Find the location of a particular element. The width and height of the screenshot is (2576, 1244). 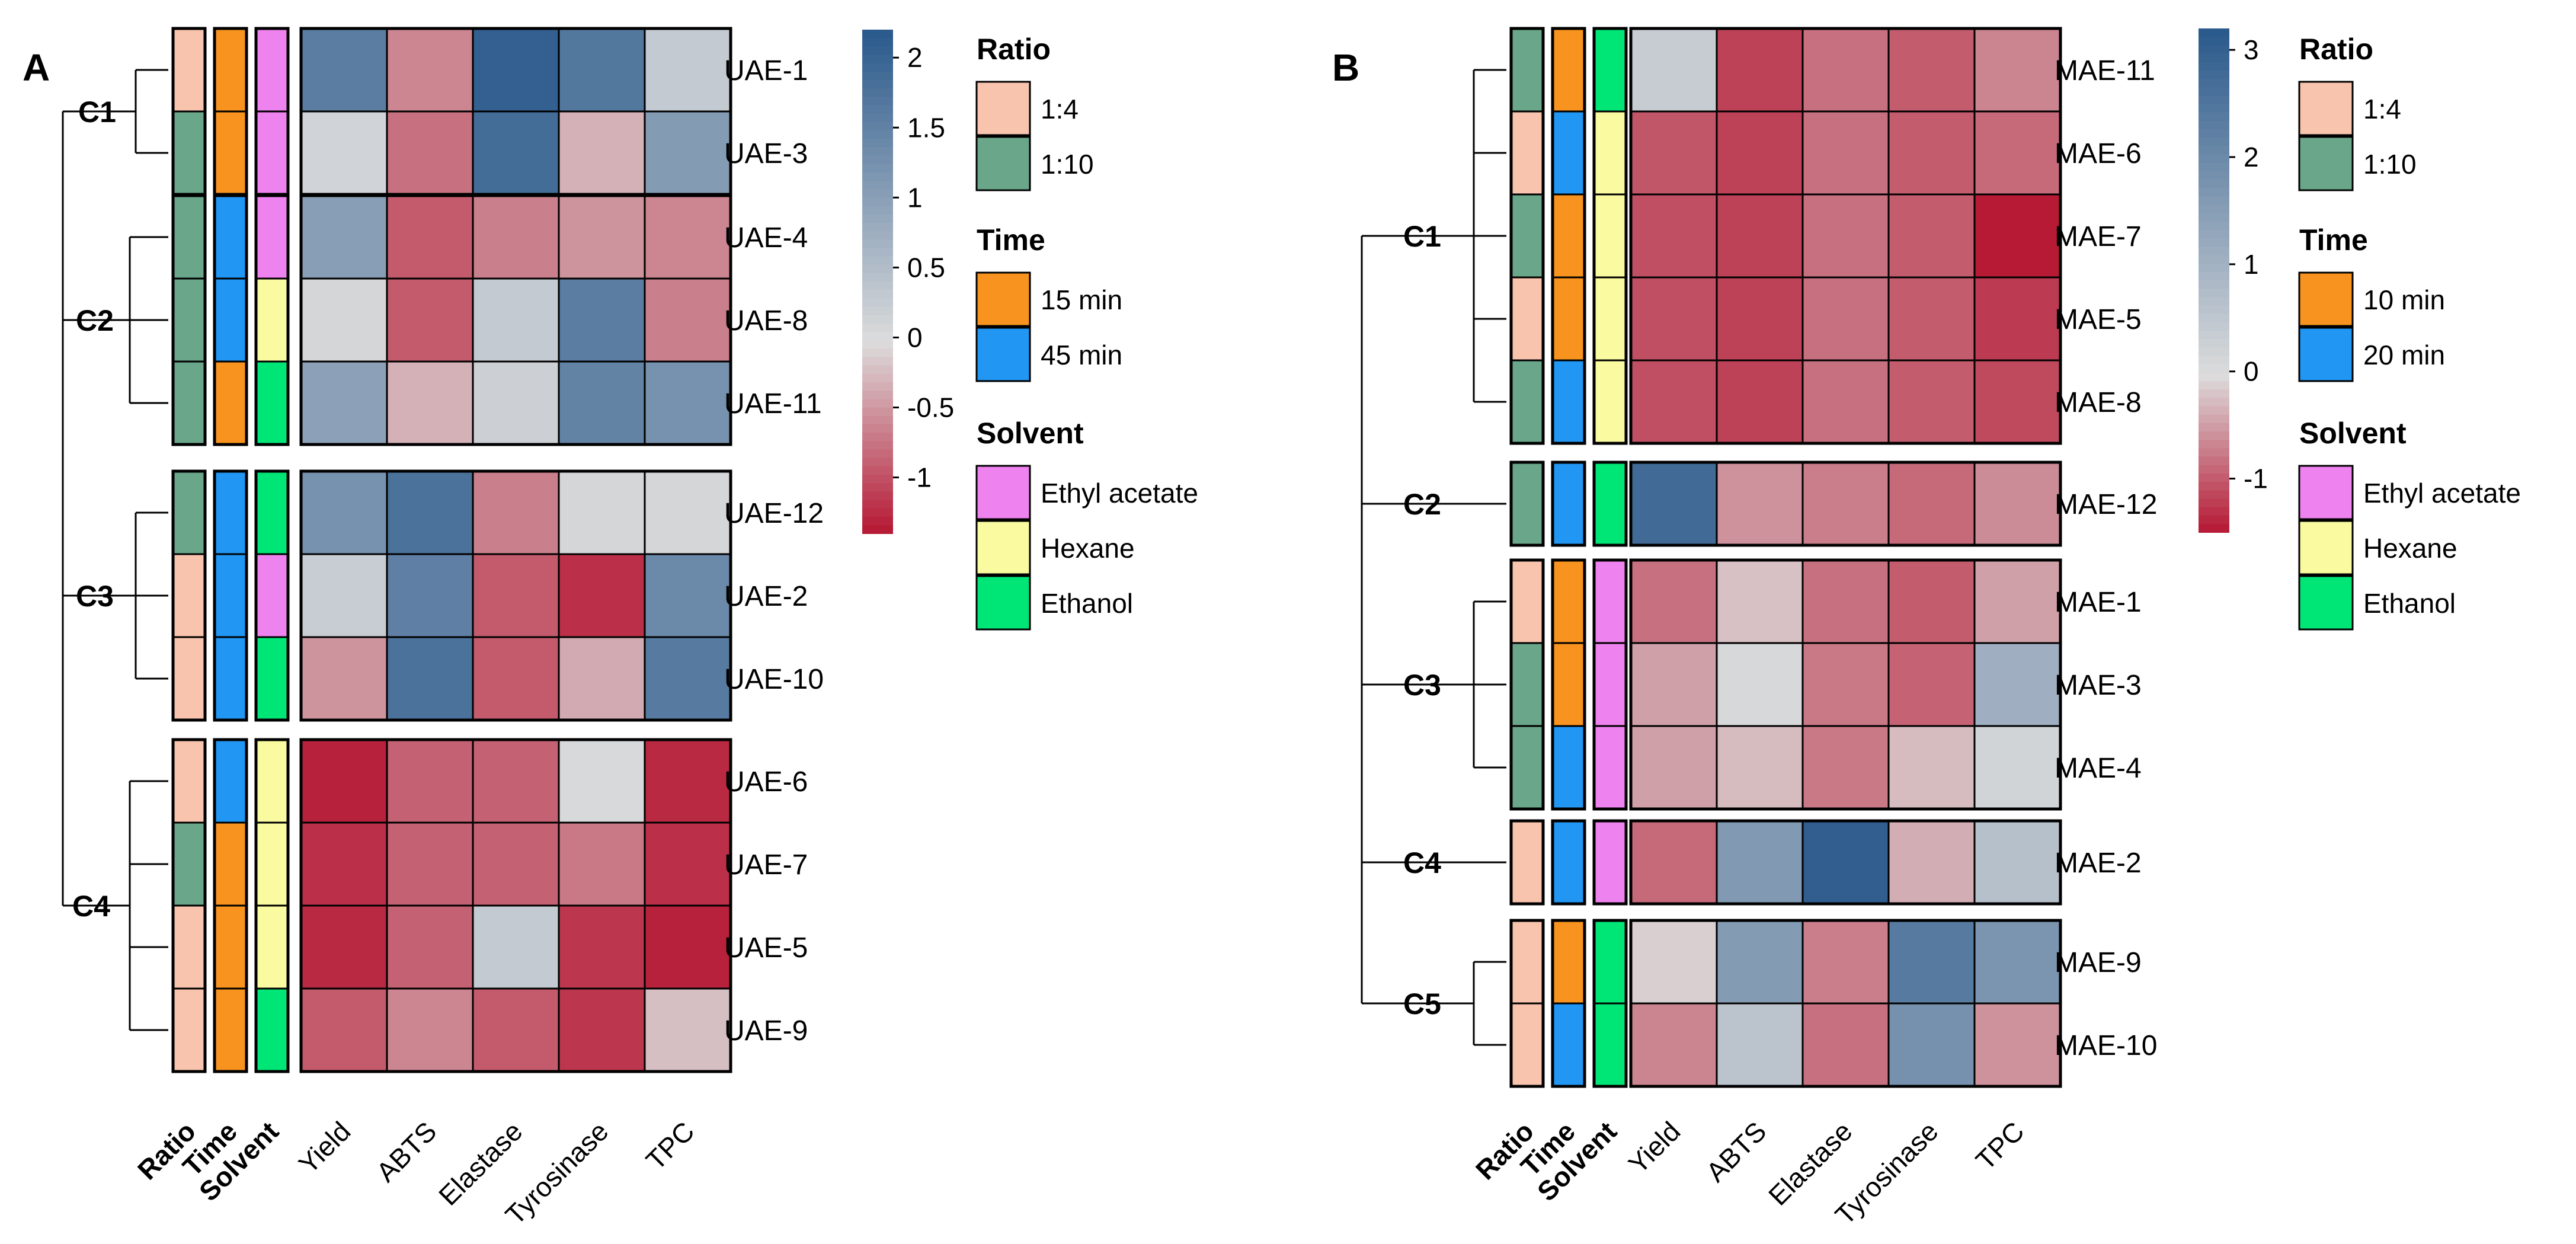

row-label: UAE-3 is located at coordinates (766, 154).